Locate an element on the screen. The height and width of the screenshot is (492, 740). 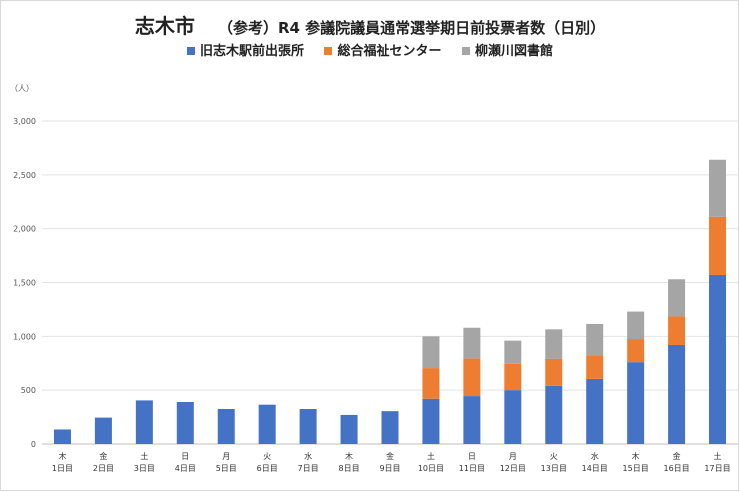
legend-item-series-2: 総合福祉センター is located at coordinates (383, 49).